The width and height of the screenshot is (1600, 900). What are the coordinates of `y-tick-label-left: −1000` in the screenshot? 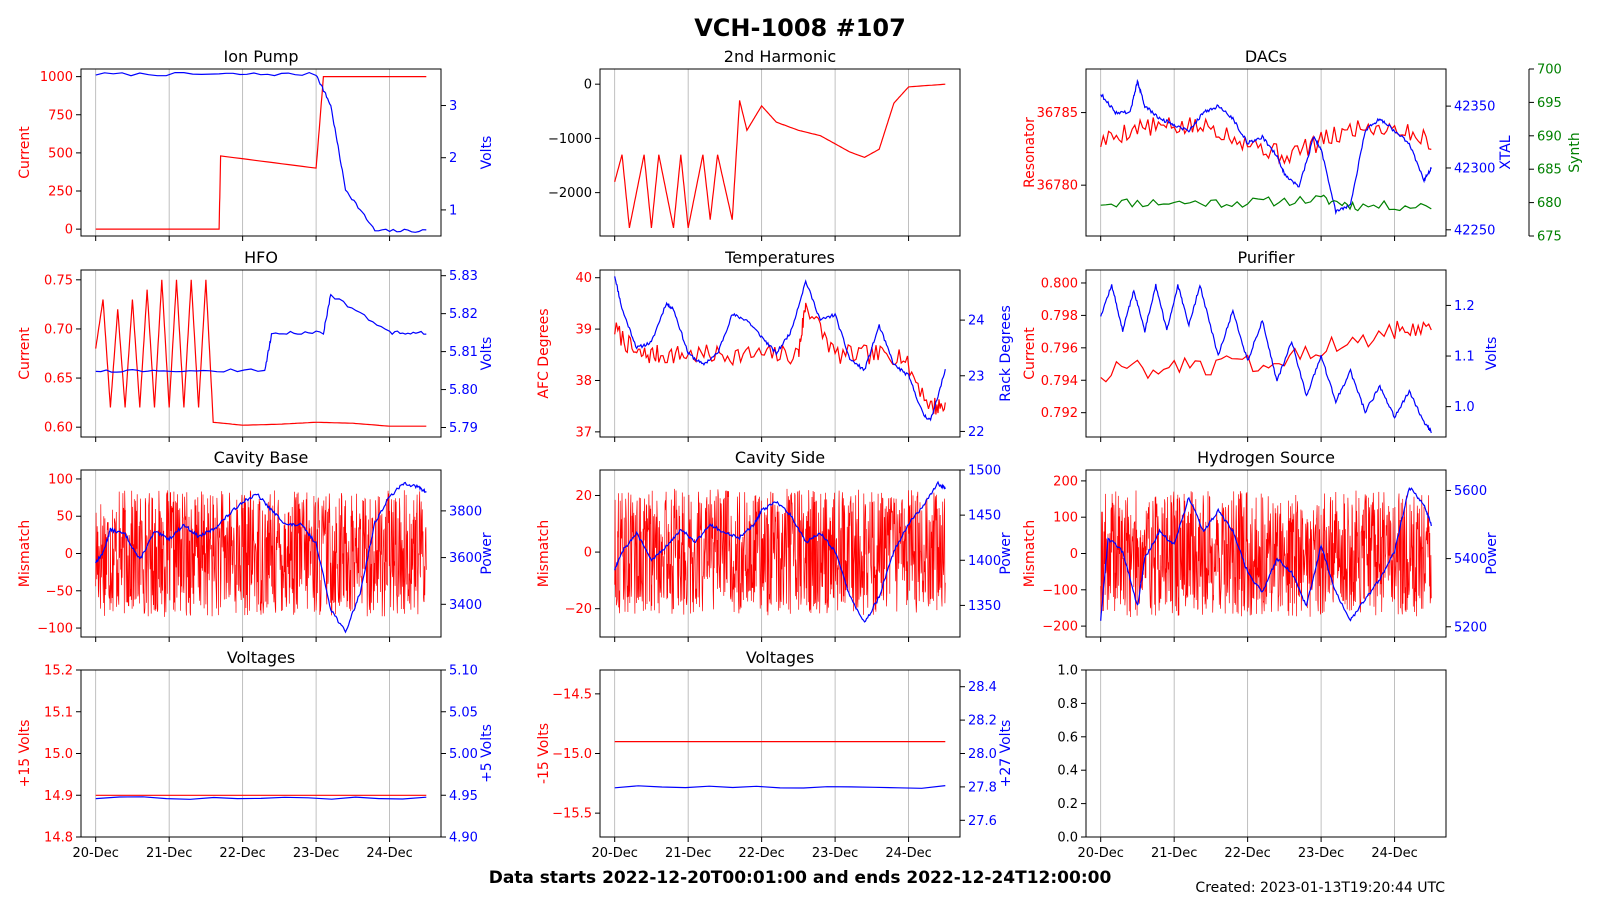 It's located at (570, 139).